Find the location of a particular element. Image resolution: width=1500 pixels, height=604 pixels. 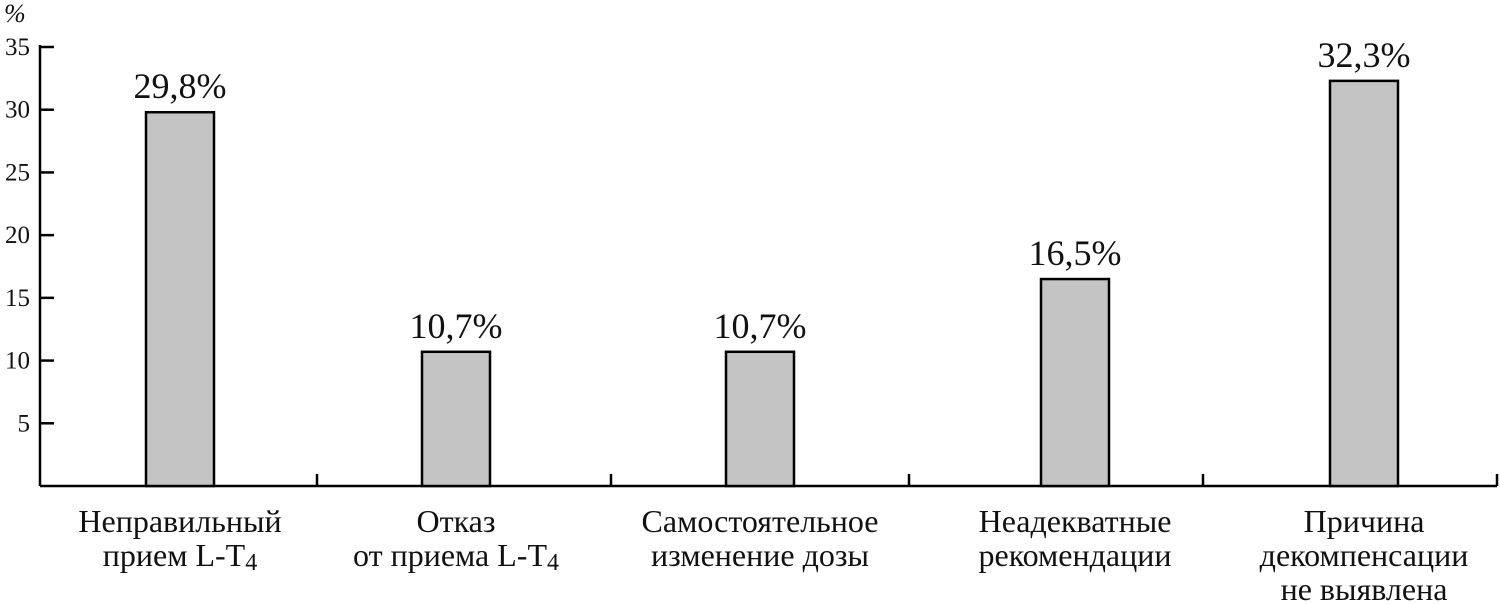

y-axis: % 5 10 15 20 25 30 35 is located at coordinates (29, 243).